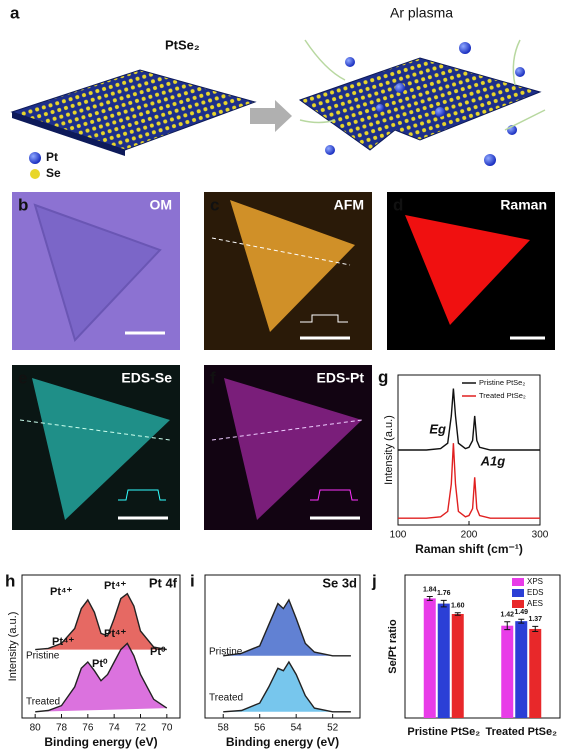  I want to click on value-label: 1.37, so click(535, 619).